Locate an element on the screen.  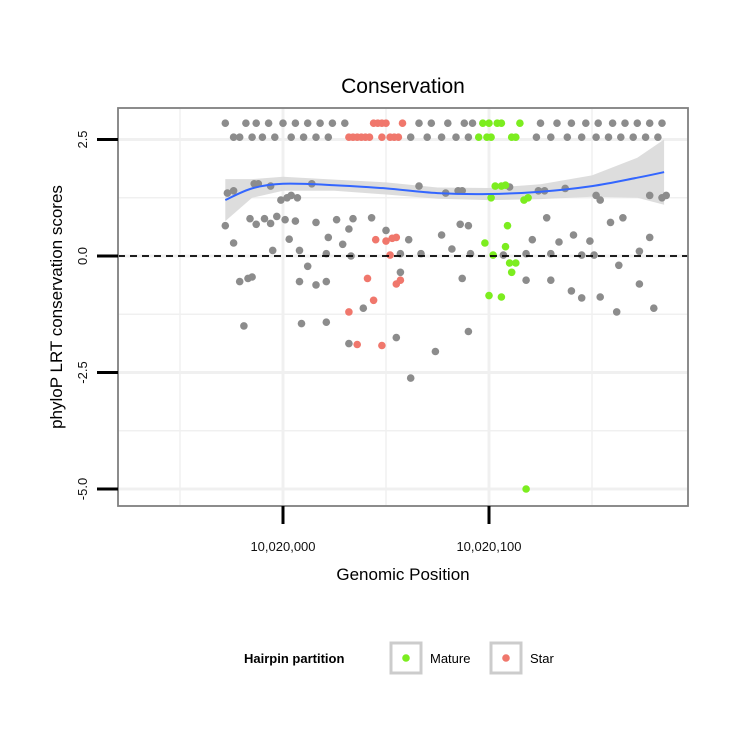
y-tick-label: 0.0 is located at coordinates (82, 256).